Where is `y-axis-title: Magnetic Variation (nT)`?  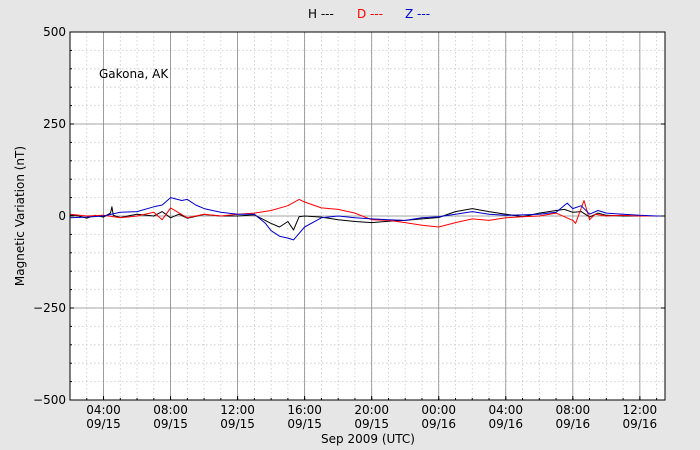
y-axis-title: Magnetic Variation (nT) is located at coordinates (20, 216).